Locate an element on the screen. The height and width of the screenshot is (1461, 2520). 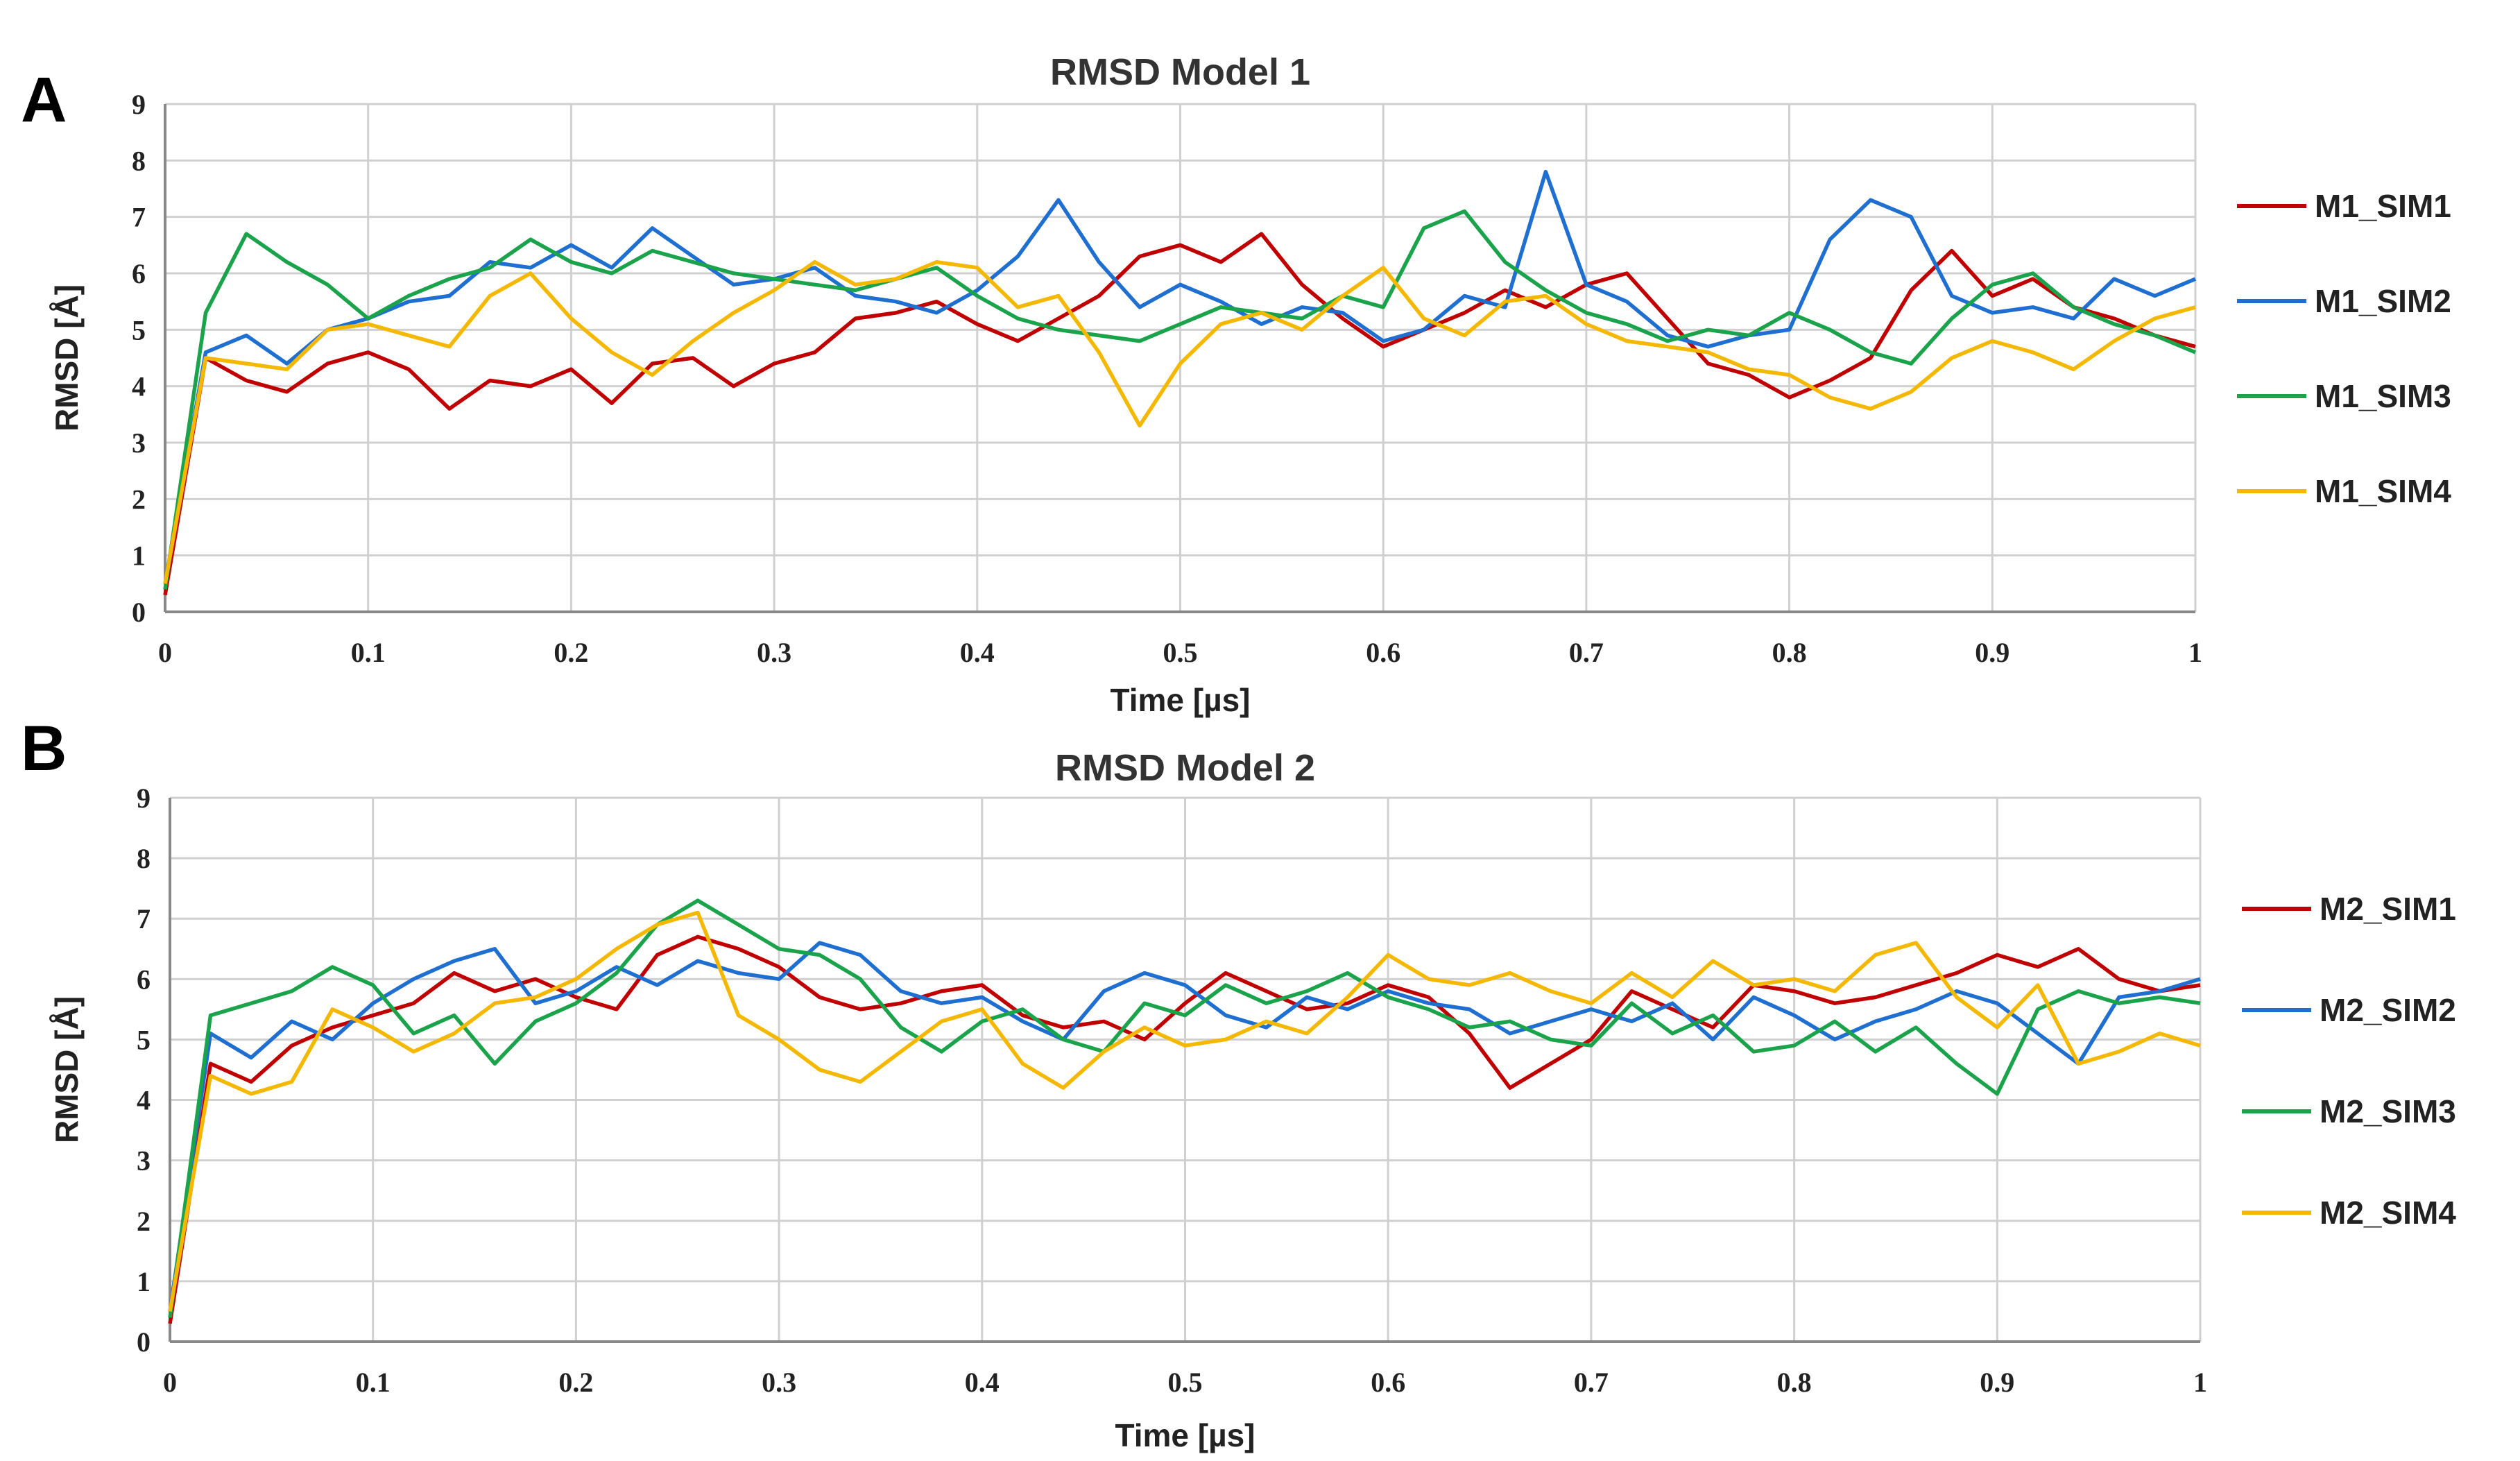
panel-letter: B is located at coordinates (44, 749).